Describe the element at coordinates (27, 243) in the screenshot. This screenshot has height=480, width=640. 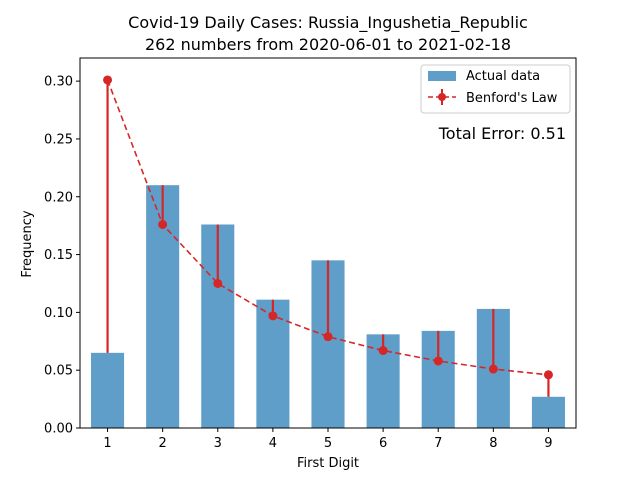
I see `y-axis-label: Frequency` at that location.